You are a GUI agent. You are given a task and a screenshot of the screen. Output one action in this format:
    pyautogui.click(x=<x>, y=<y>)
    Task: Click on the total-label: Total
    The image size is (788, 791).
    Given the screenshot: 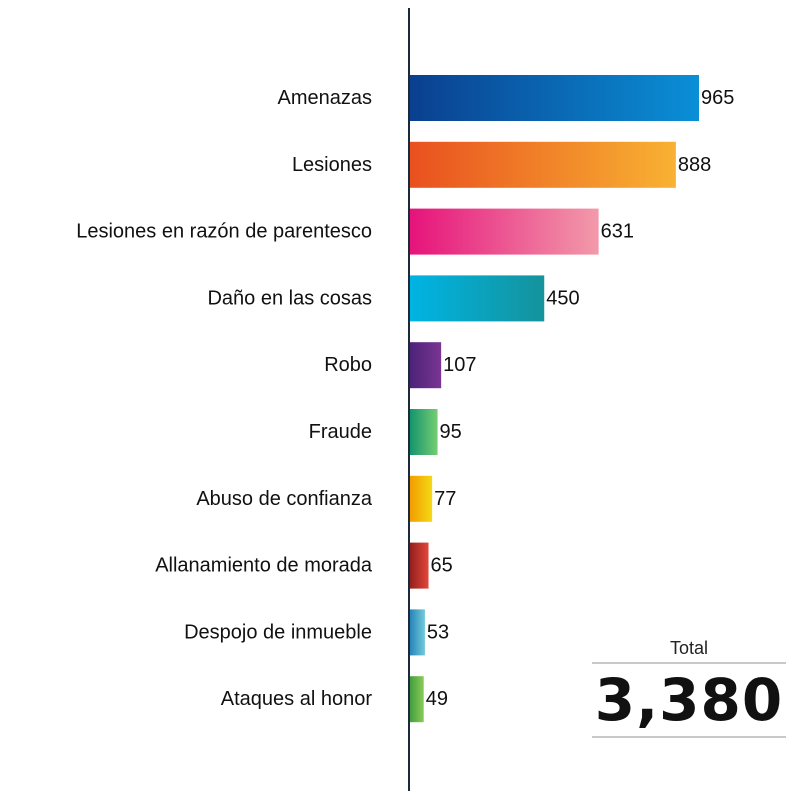 What is the action you would take?
    pyautogui.click(x=689, y=648)
    